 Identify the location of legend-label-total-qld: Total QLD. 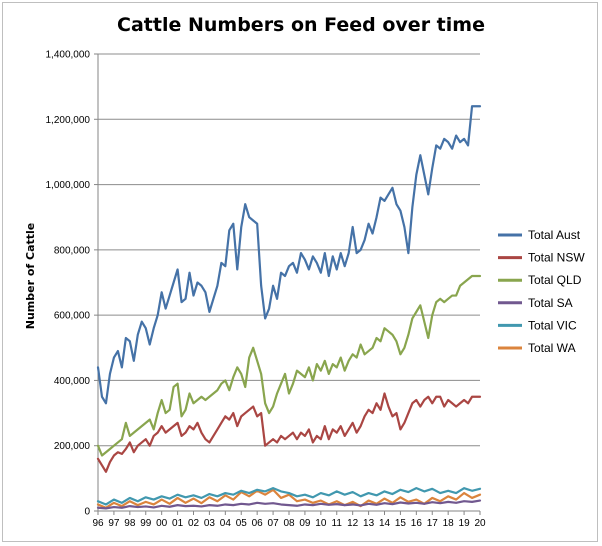
(555, 280).